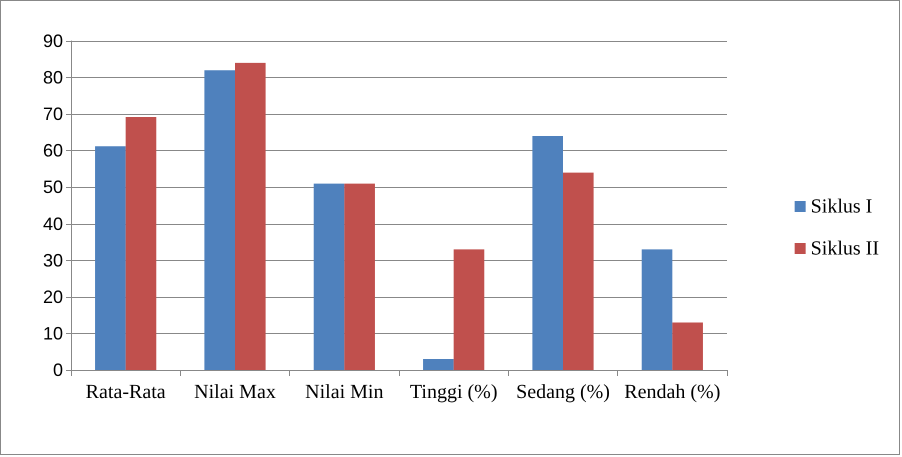 The image size is (902, 457). Describe the element at coordinates (52, 333) in the screenshot. I see `y-tick-label: 10` at that location.